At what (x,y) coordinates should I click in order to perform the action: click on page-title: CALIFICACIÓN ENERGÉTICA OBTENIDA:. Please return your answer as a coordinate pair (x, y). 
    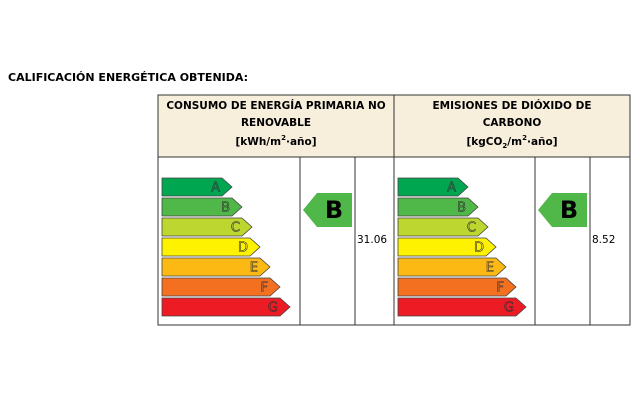
    Looking at the image, I should click on (128, 77).